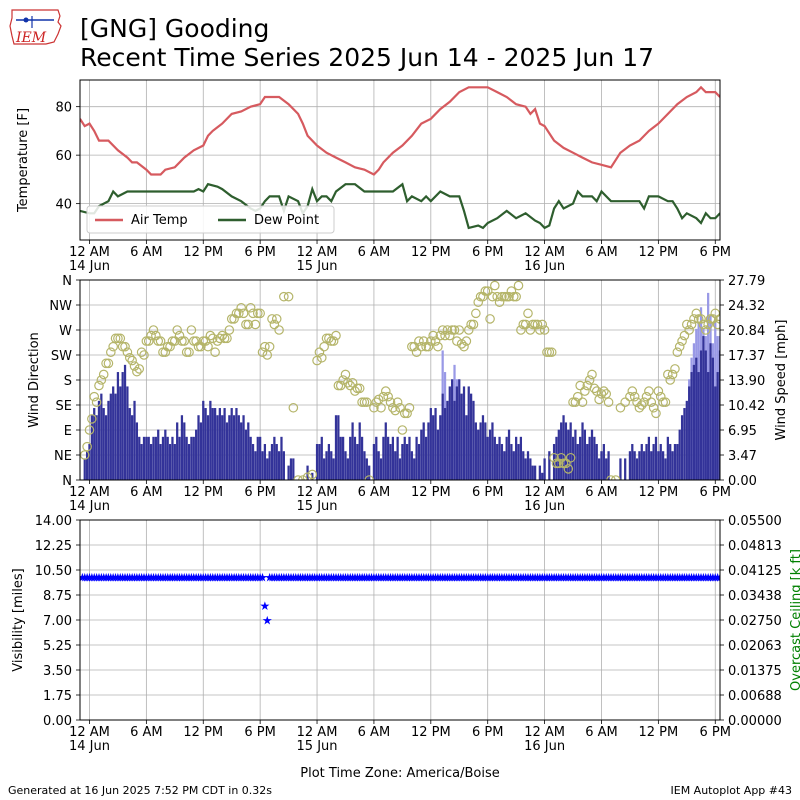 The height and width of the screenshot is (800, 800). What do you see at coordinates (317, 252) in the screenshot?
I see `x-tick-label: 12 AM` at bounding box center [317, 252].